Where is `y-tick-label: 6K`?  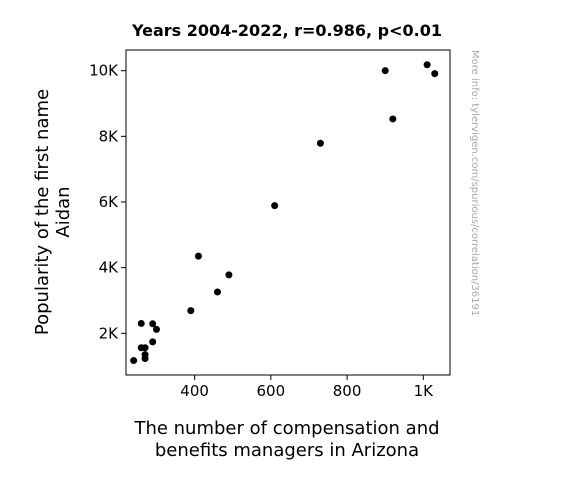
y-tick-label: 6K is located at coordinates (109, 202).